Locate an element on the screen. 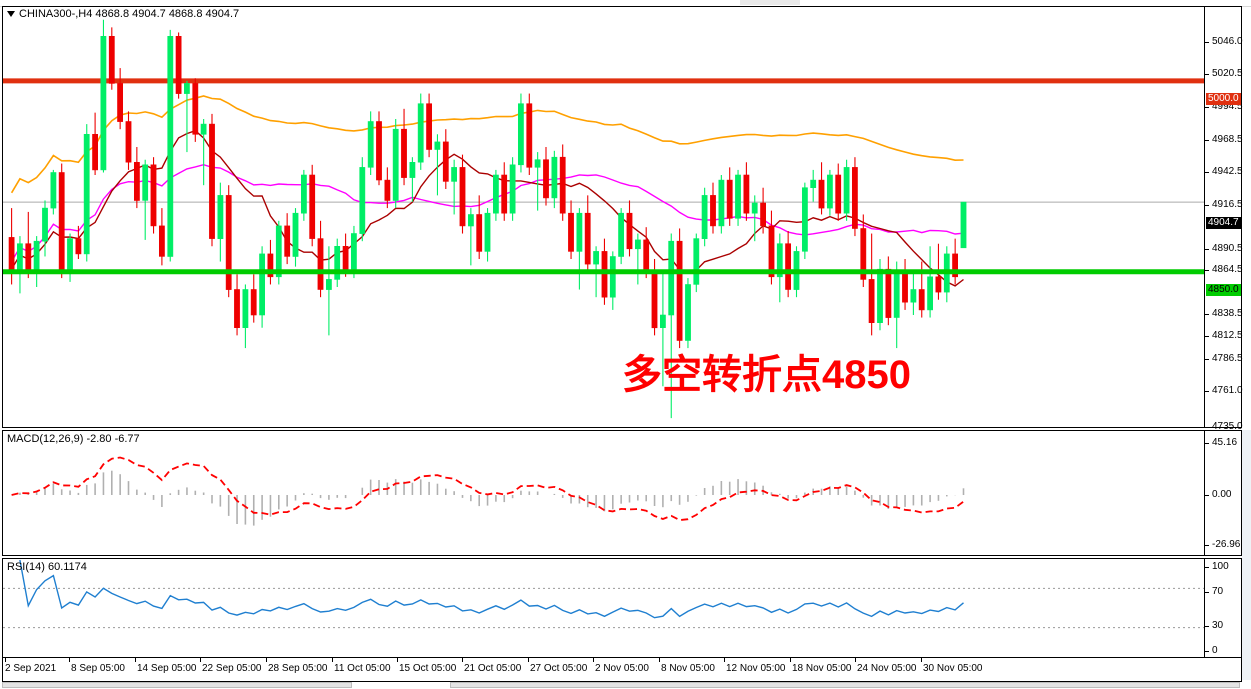 The height and width of the screenshot is (689, 1251). rsi-plot-area is located at coordinates (604, 608).